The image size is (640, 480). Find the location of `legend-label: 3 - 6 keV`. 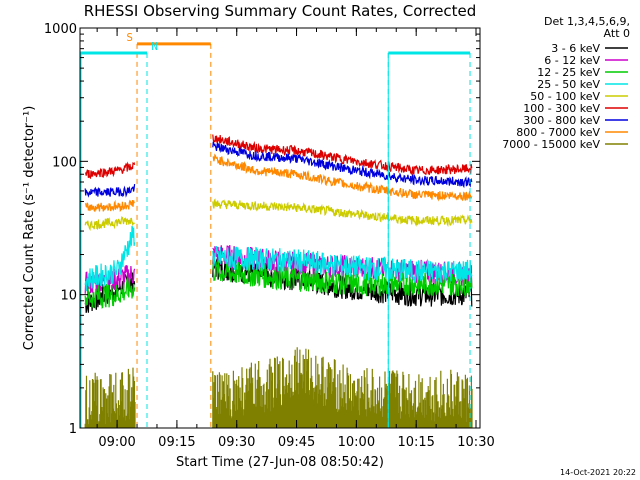

legend-label: 3 - 6 keV is located at coordinates (575, 48).